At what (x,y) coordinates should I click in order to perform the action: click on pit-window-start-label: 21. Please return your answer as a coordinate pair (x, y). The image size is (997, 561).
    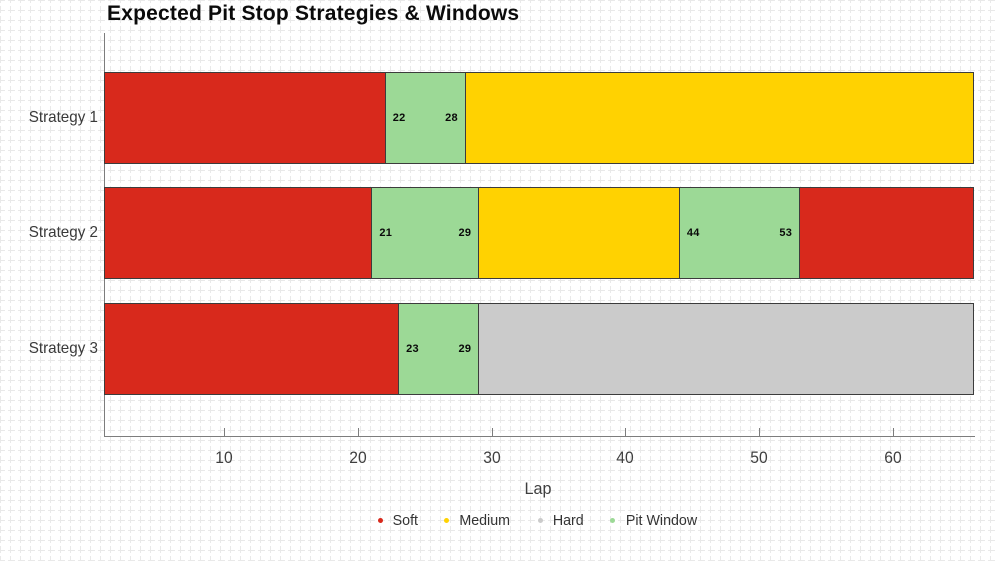
    Looking at the image, I should click on (386, 233).